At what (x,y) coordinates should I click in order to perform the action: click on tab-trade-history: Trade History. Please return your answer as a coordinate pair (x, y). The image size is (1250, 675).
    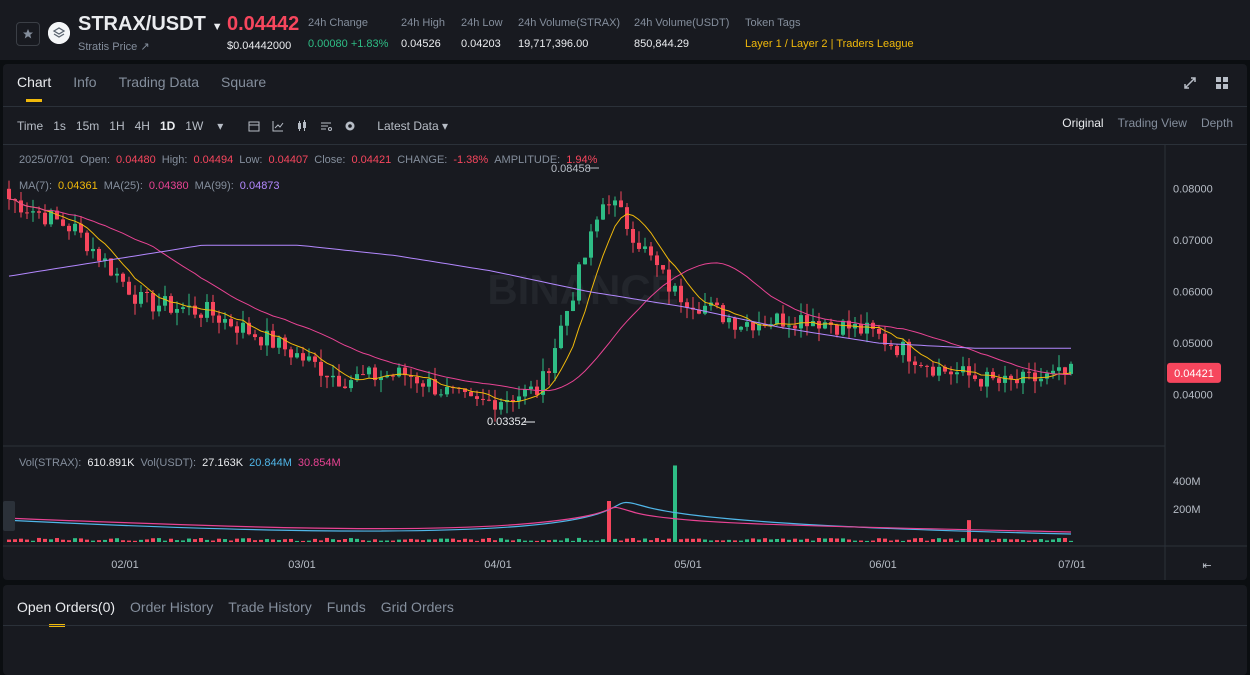
    Looking at the image, I should click on (270, 607).